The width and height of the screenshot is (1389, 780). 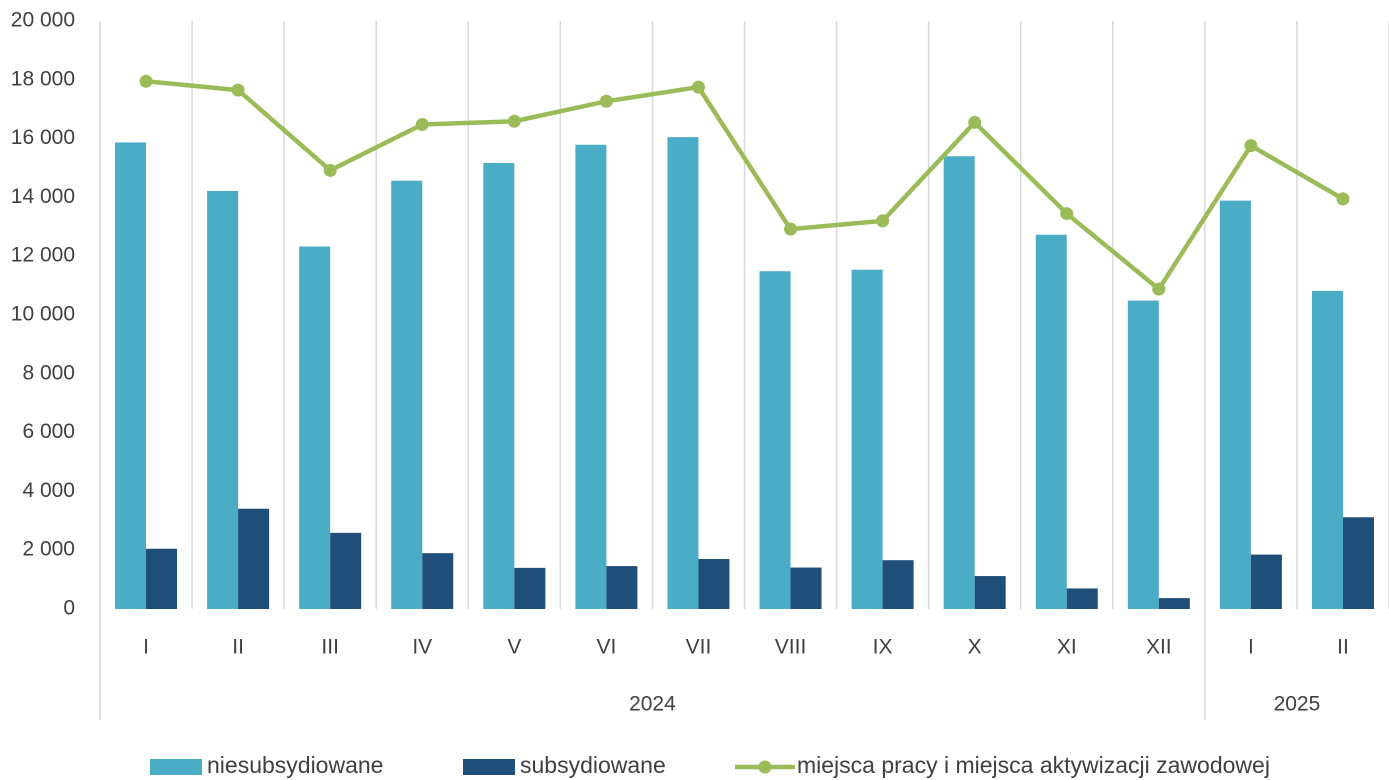 I want to click on y-tick-label: 2 000, so click(x=48, y=549).